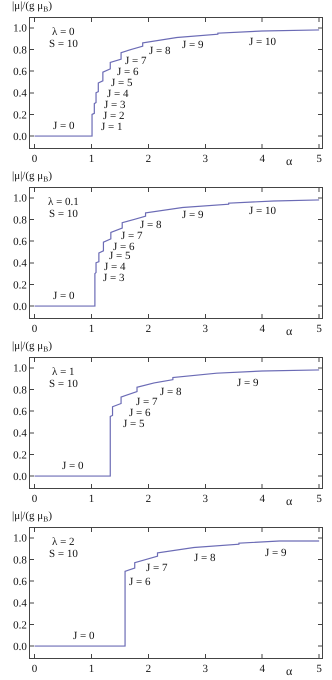 This screenshot has height=680, width=332. What do you see at coordinates (111, 127) in the screenshot?
I see `annotation: J = 1` at bounding box center [111, 127].